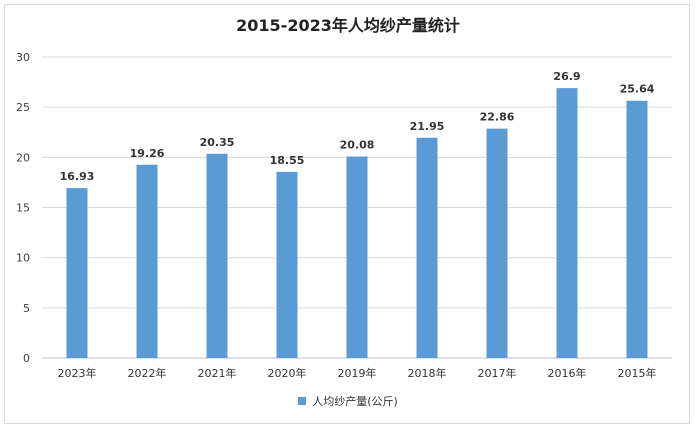 The image size is (696, 430). Describe the element at coordinates (77, 176) in the screenshot. I see `data-label: 16.93` at that location.